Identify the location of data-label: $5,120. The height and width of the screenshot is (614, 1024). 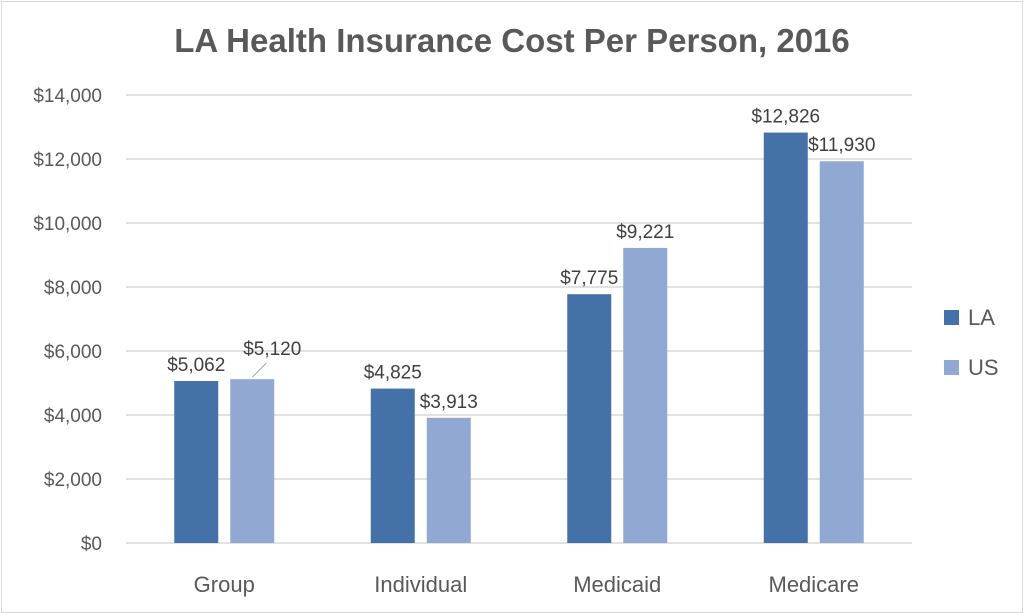
(272, 349).